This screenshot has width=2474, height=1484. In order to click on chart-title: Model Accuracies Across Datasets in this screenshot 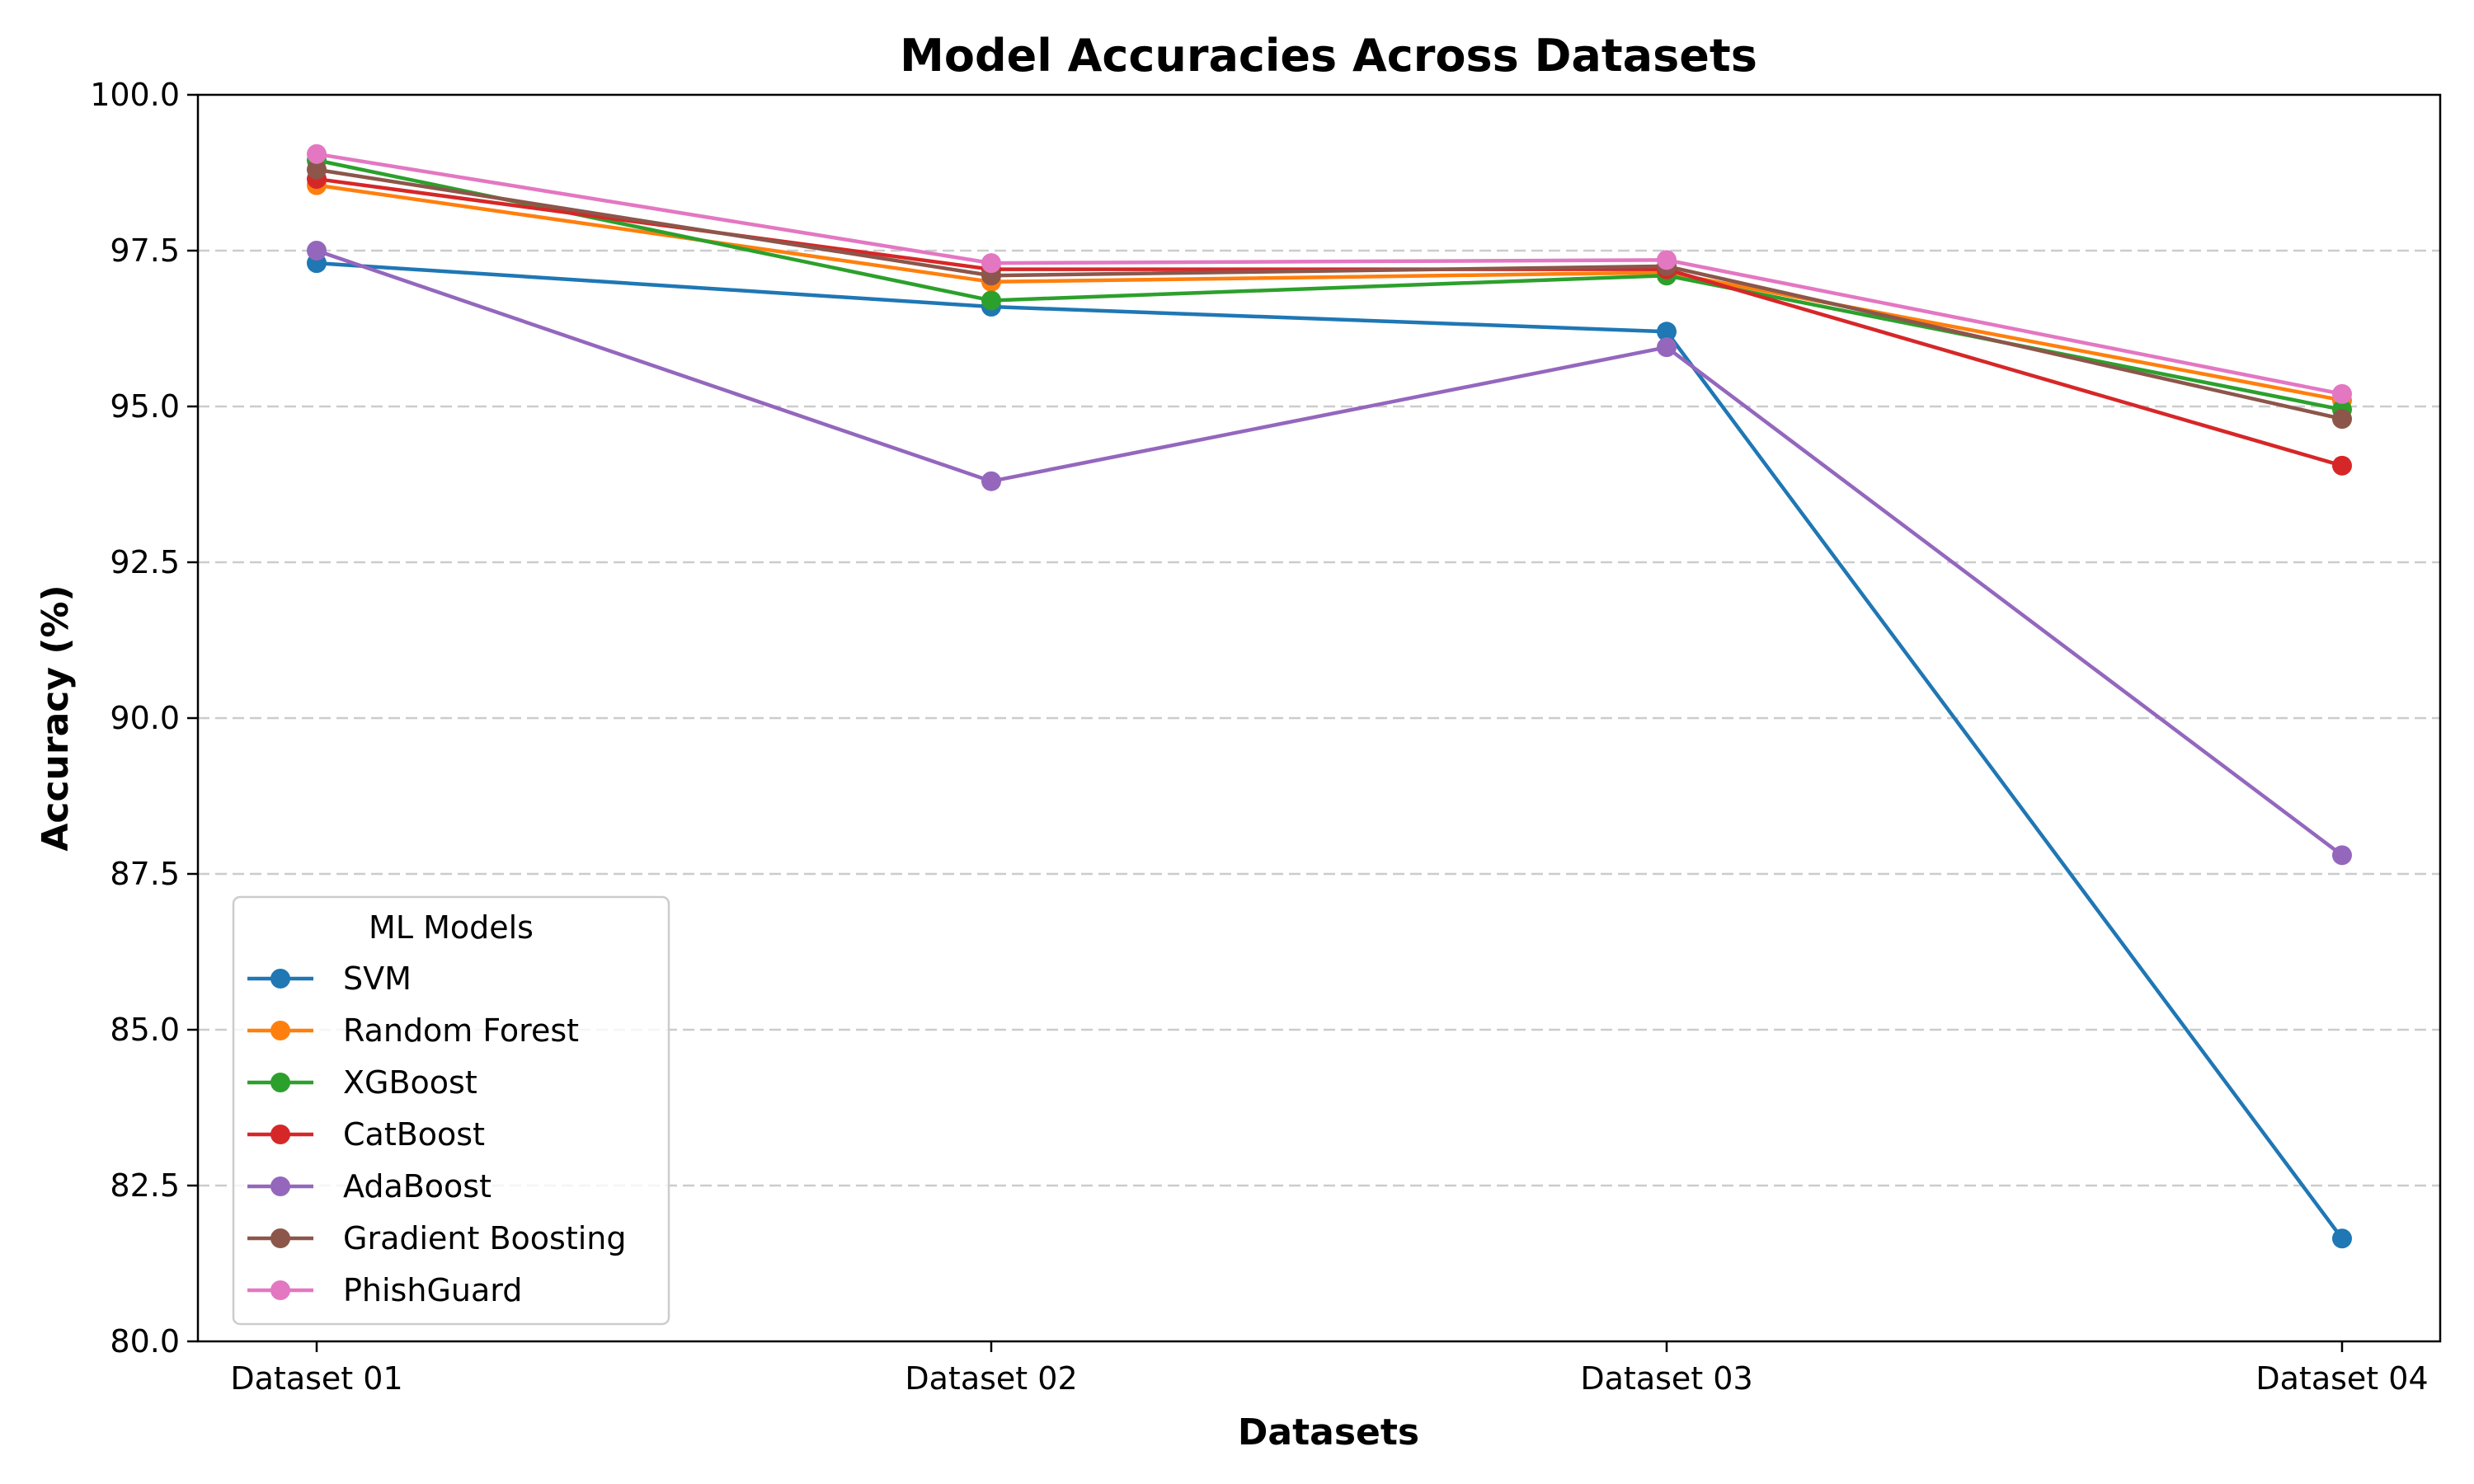, I will do `click(1328, 56)`.